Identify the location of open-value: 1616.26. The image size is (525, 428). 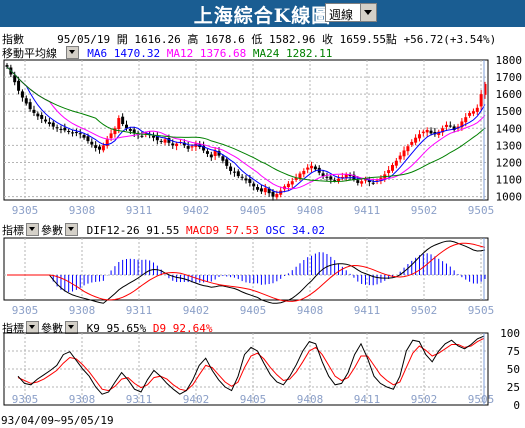
(157, 39).